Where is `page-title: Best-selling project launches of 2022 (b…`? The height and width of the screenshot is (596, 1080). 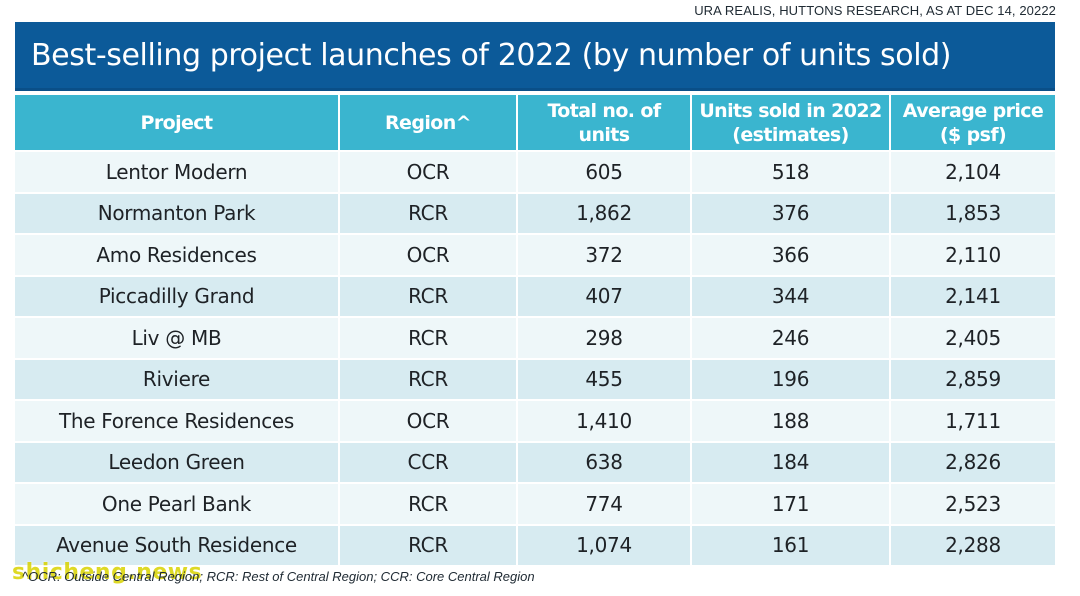
page-title: Best-selling project launches of 2022 (b… is located at coordinates (491, 55).